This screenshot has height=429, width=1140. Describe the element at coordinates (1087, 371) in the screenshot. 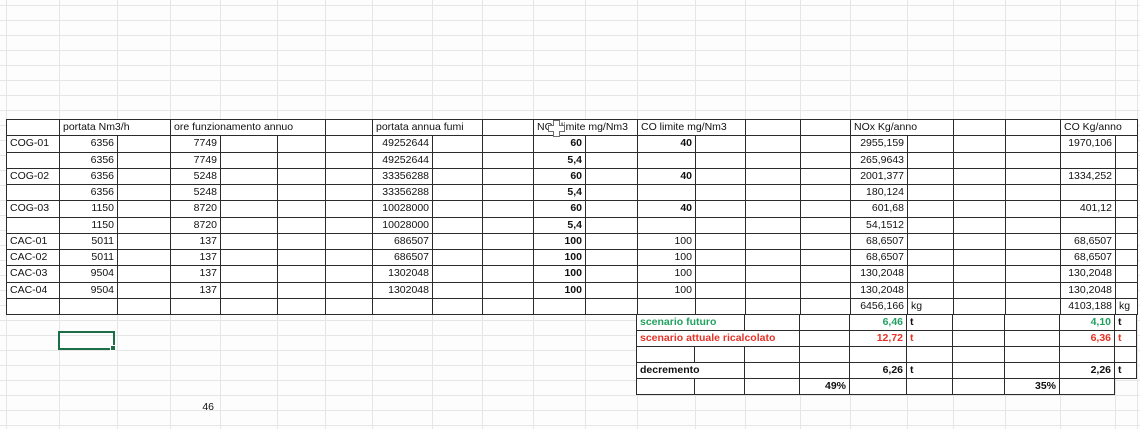

I see `cell-summary-co: 2,26` at that location.